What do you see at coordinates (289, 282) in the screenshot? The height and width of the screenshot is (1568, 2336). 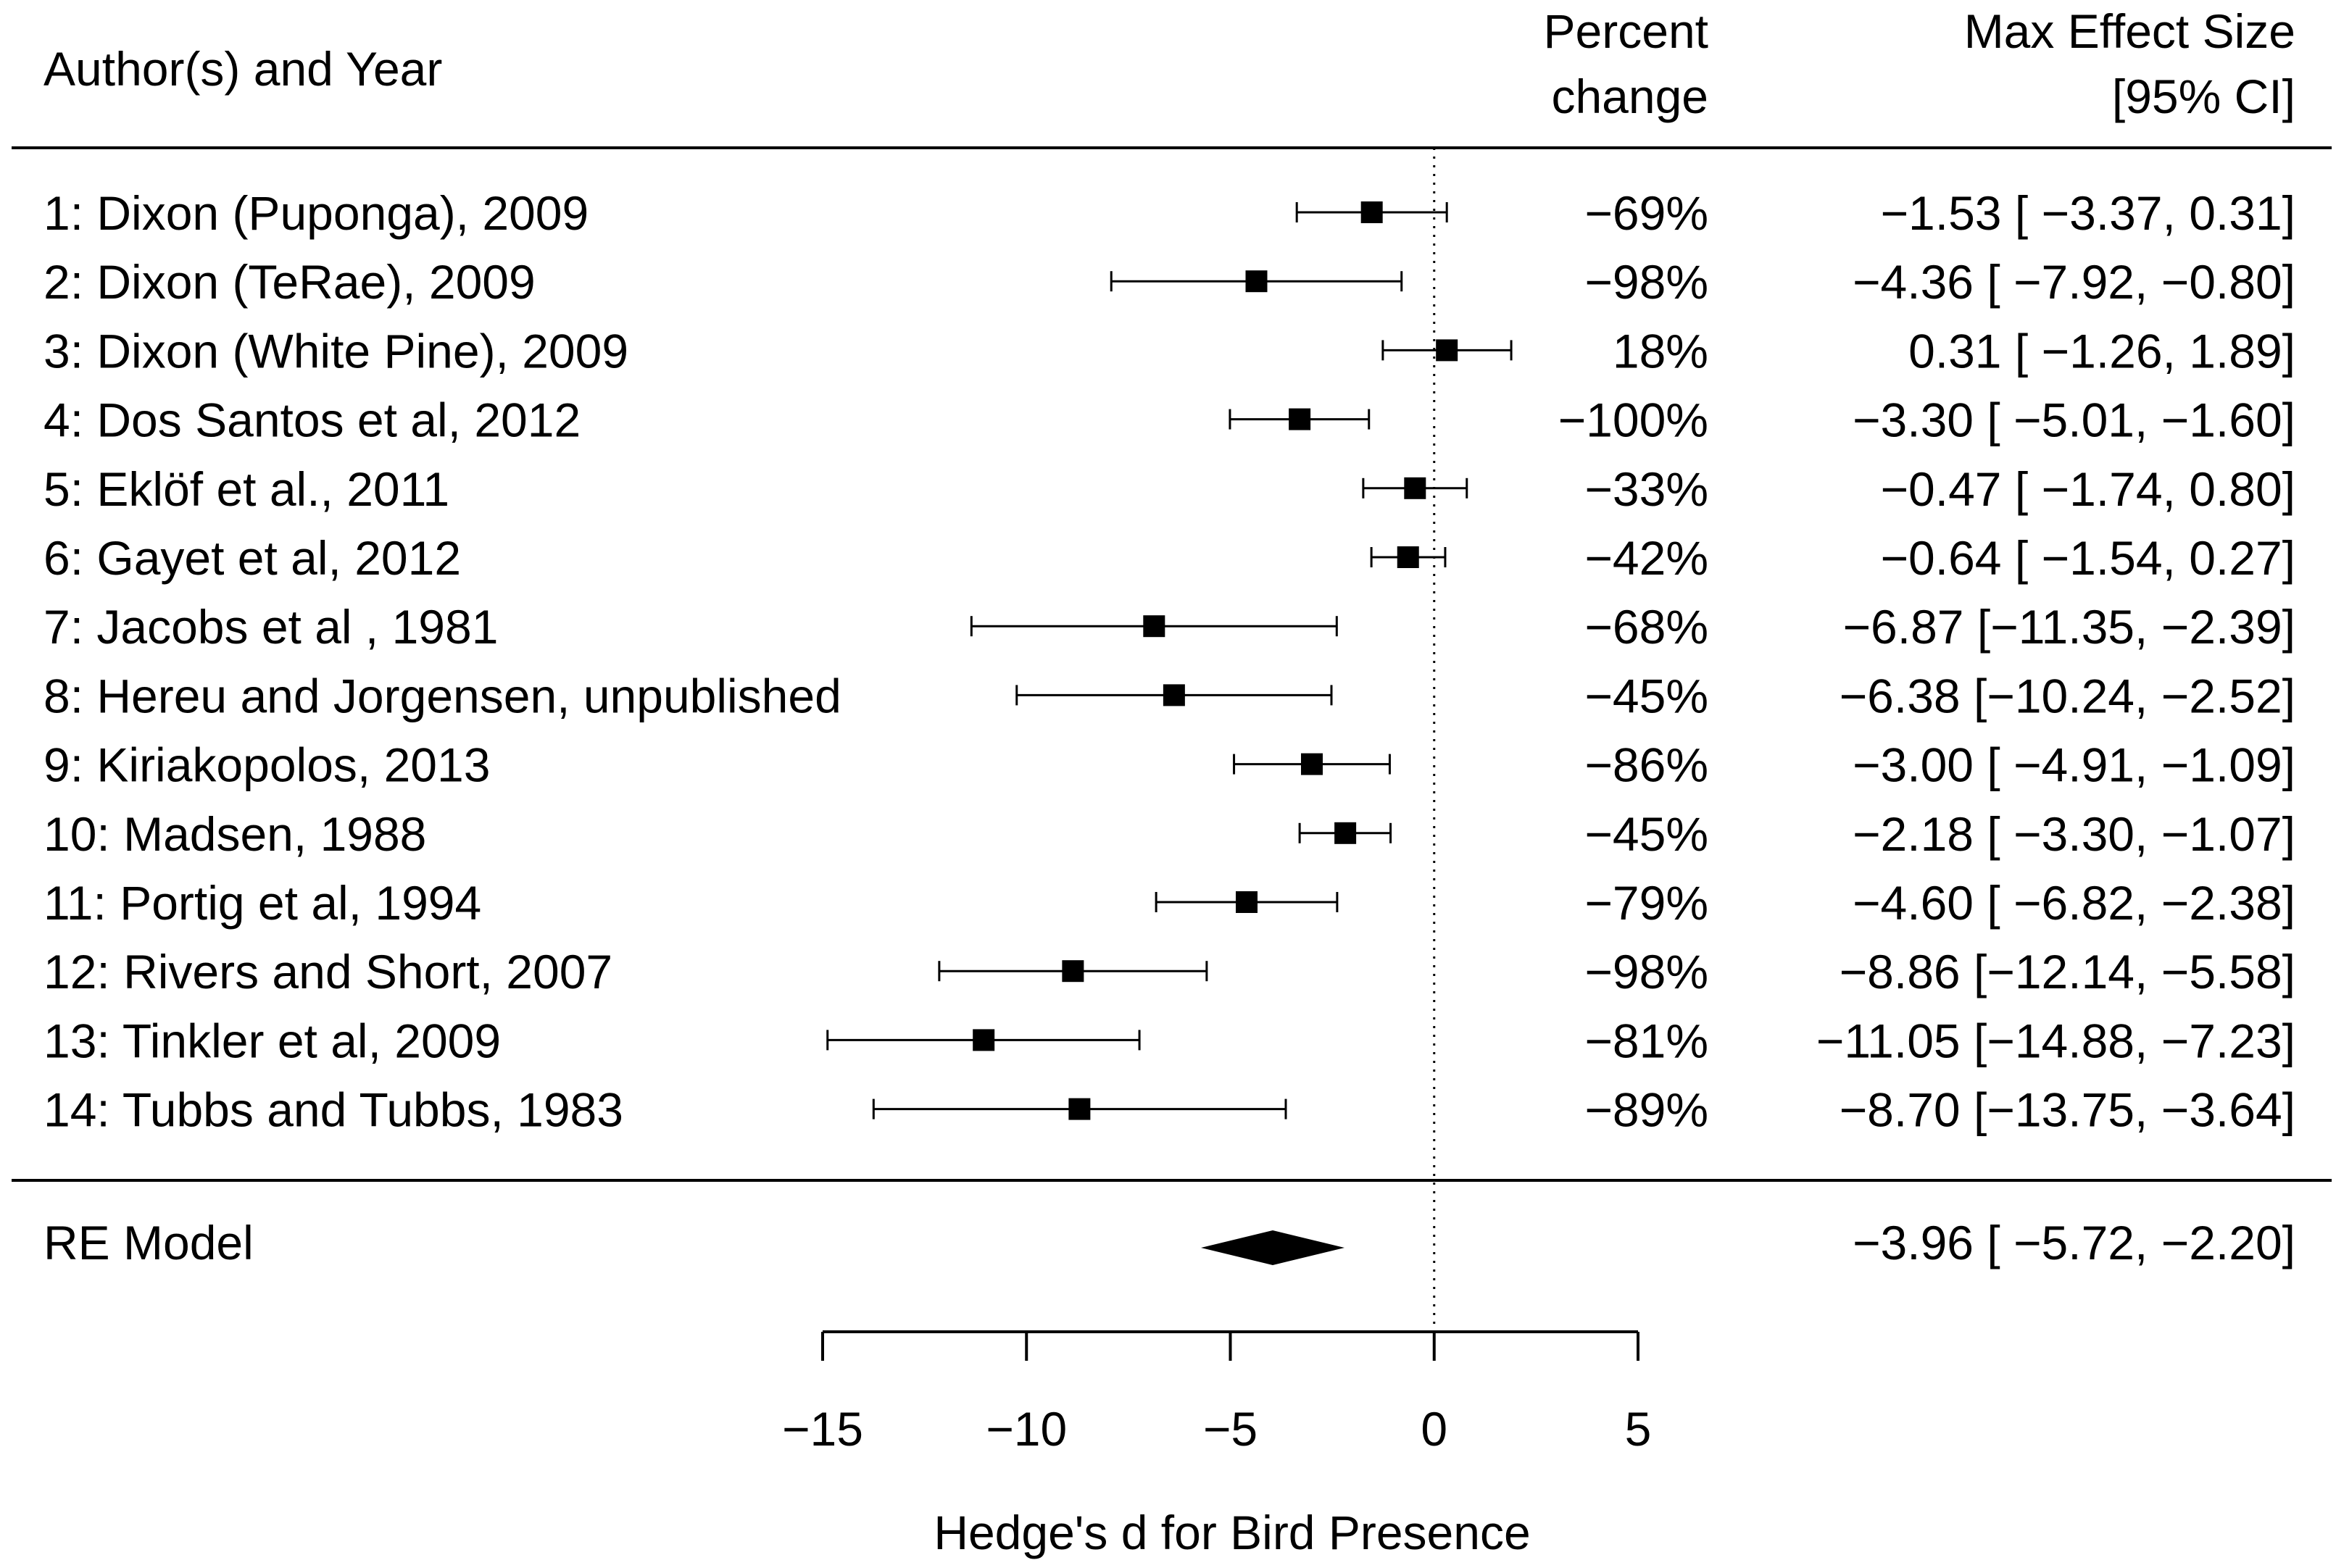 I see `study-label: 2: Dixon (TeRae), 2009` at bounding box center [289, 282].